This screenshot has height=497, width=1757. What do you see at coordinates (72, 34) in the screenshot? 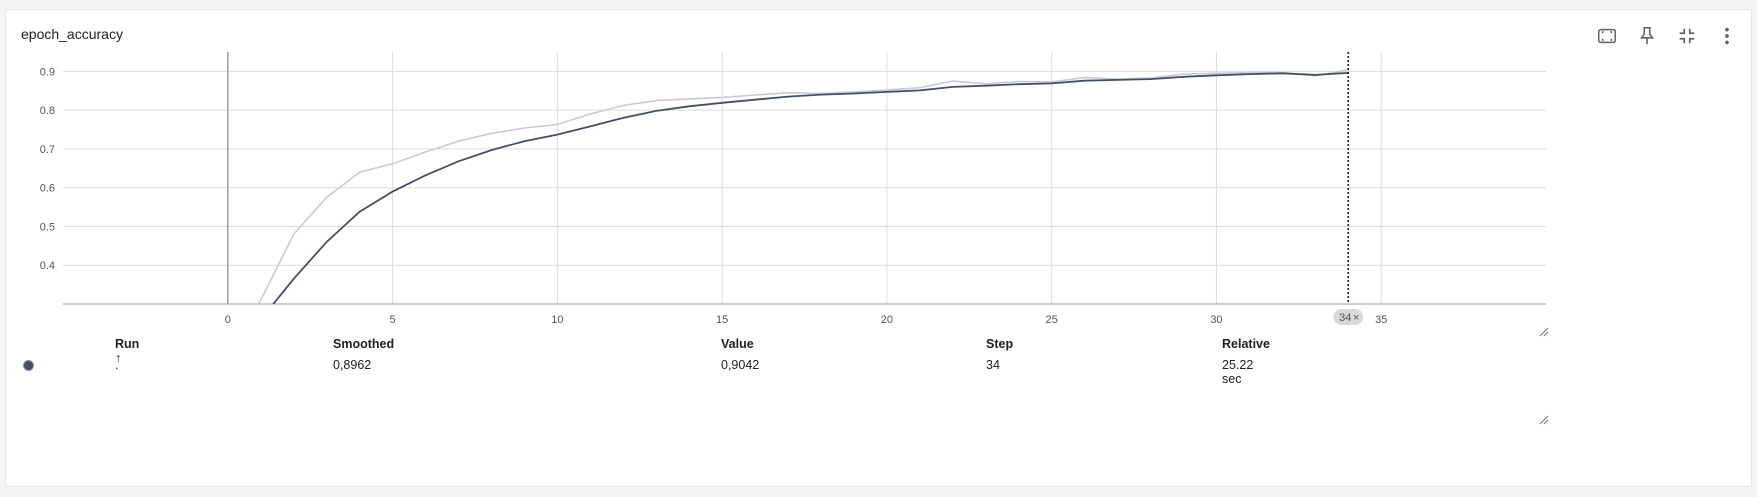
I see `card-title: epoch_accuracy` at bounding box center [72, 34].